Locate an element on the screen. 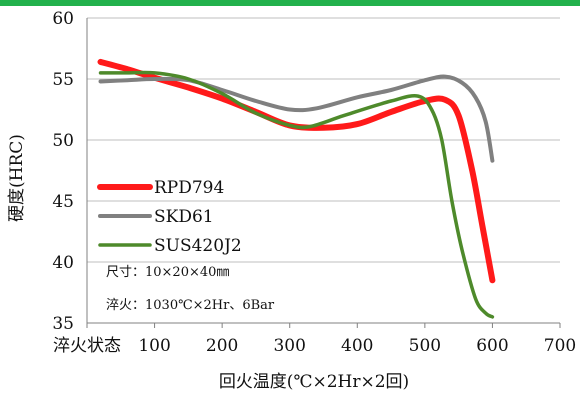 Image resolution: width=580 pixels, height=394 pixels. annotation-2: 淬火：1030℃×2Hr、6Bar is located at coordinates (190, 305).